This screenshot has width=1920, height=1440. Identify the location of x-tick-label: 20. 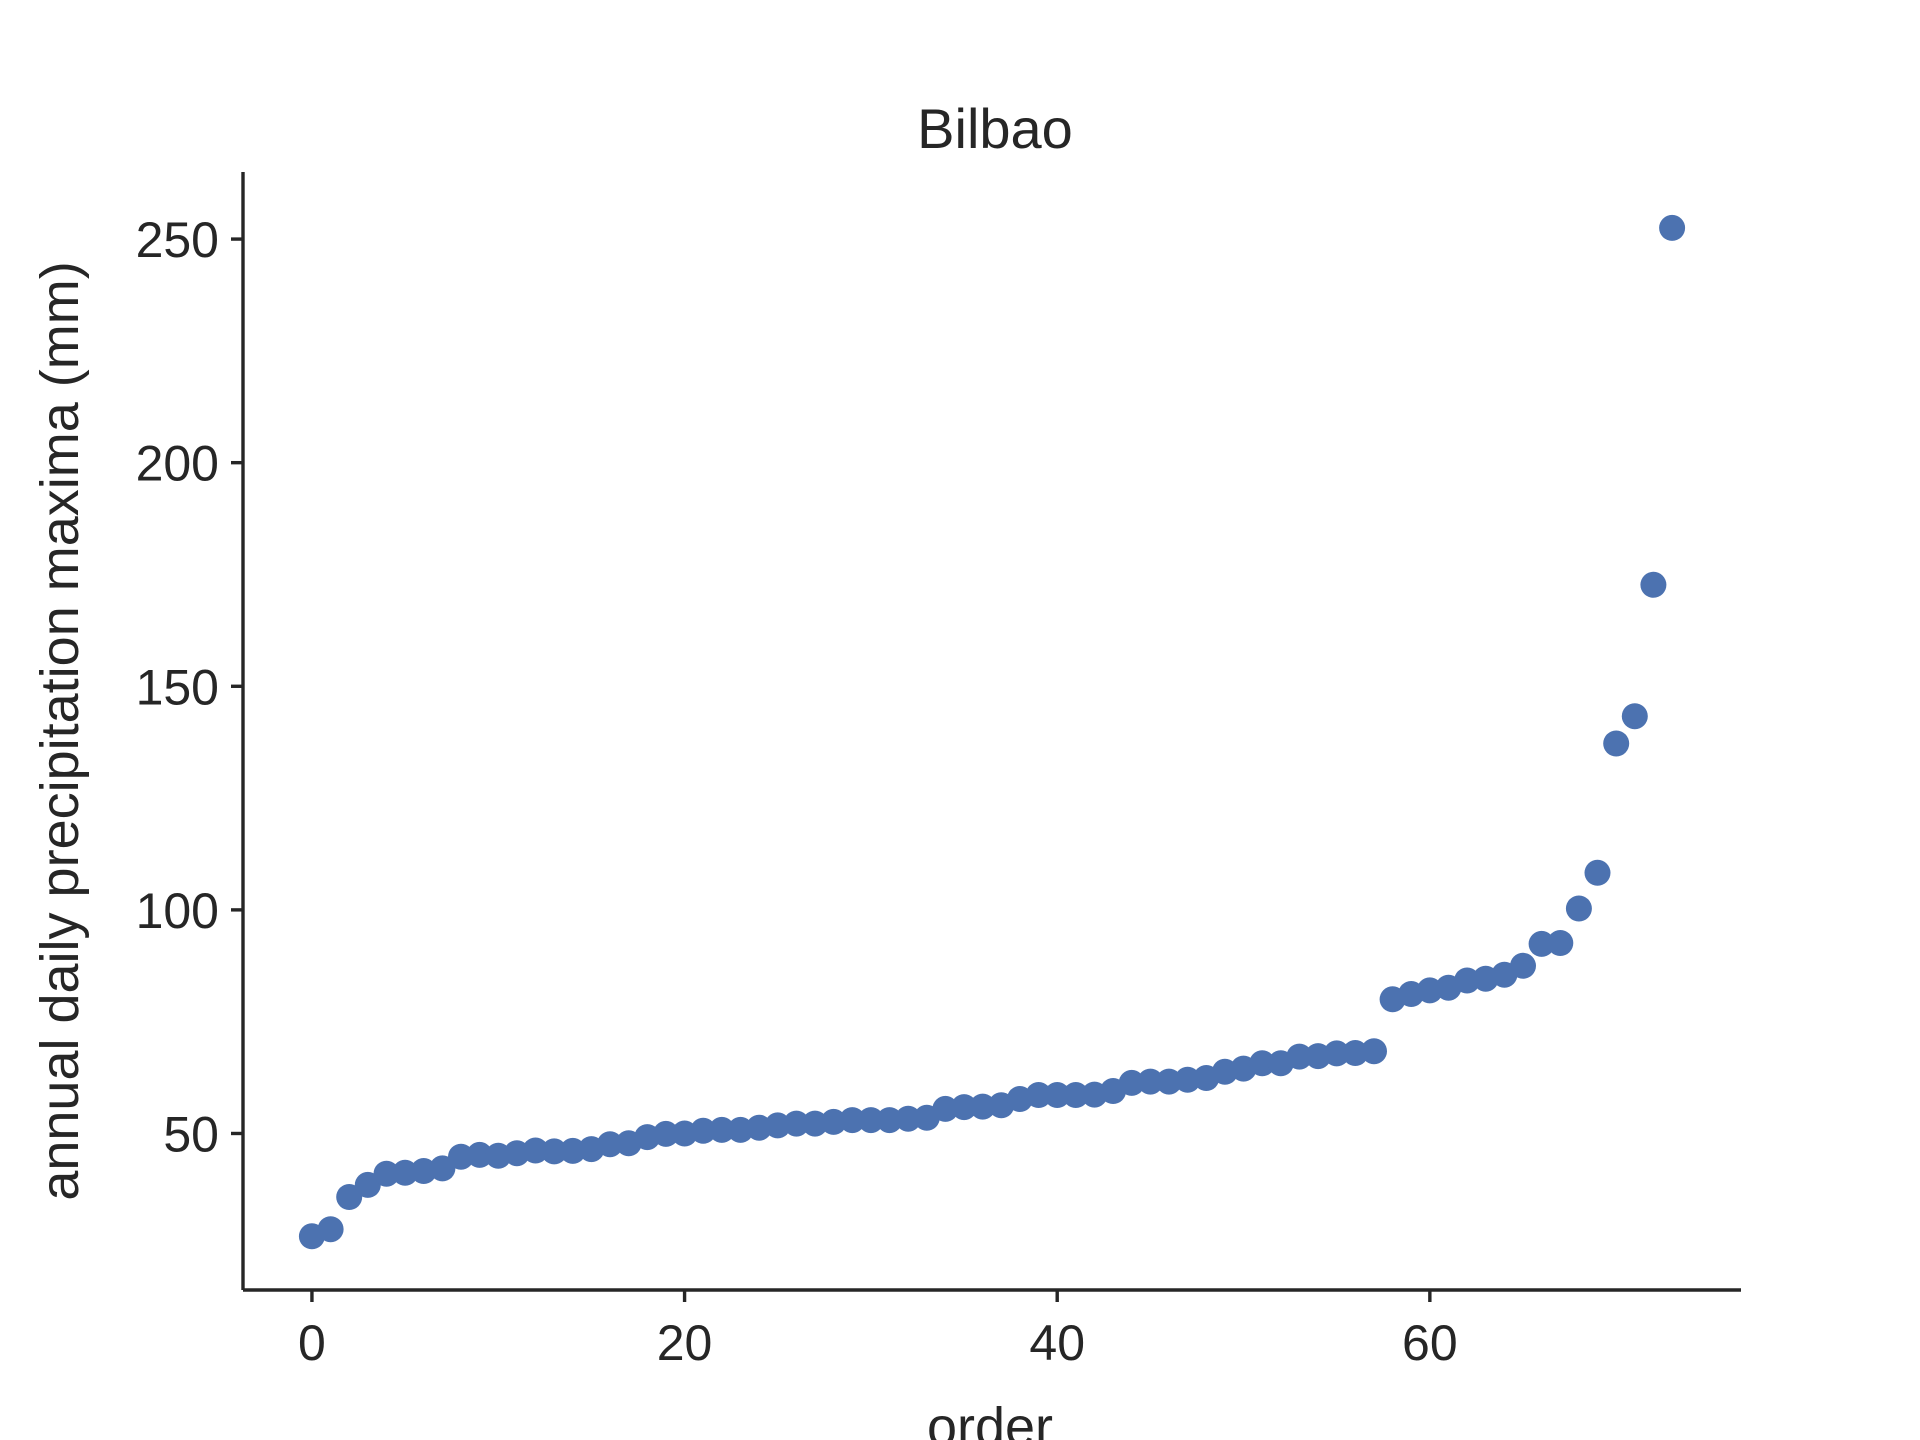
(685, 1343).